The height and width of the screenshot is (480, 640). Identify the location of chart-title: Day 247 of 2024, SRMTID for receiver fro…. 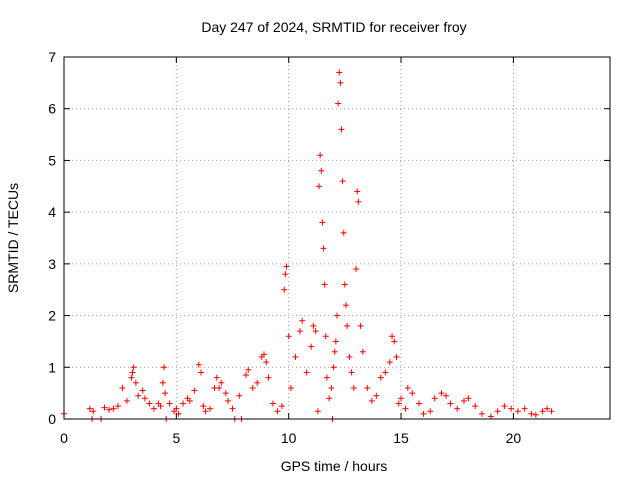
(333, 27).